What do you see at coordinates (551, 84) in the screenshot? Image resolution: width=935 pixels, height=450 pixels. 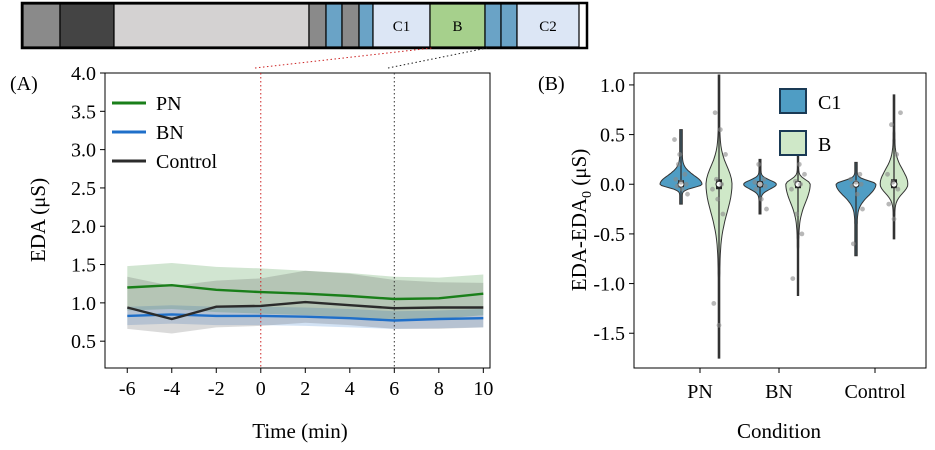 I see `panel-b-label: (B)` at bounding box center [551, 84].